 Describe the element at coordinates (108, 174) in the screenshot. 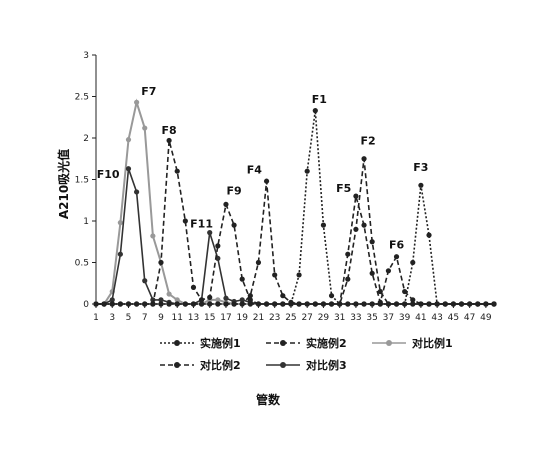

I see `peak-label: F10` at that location.